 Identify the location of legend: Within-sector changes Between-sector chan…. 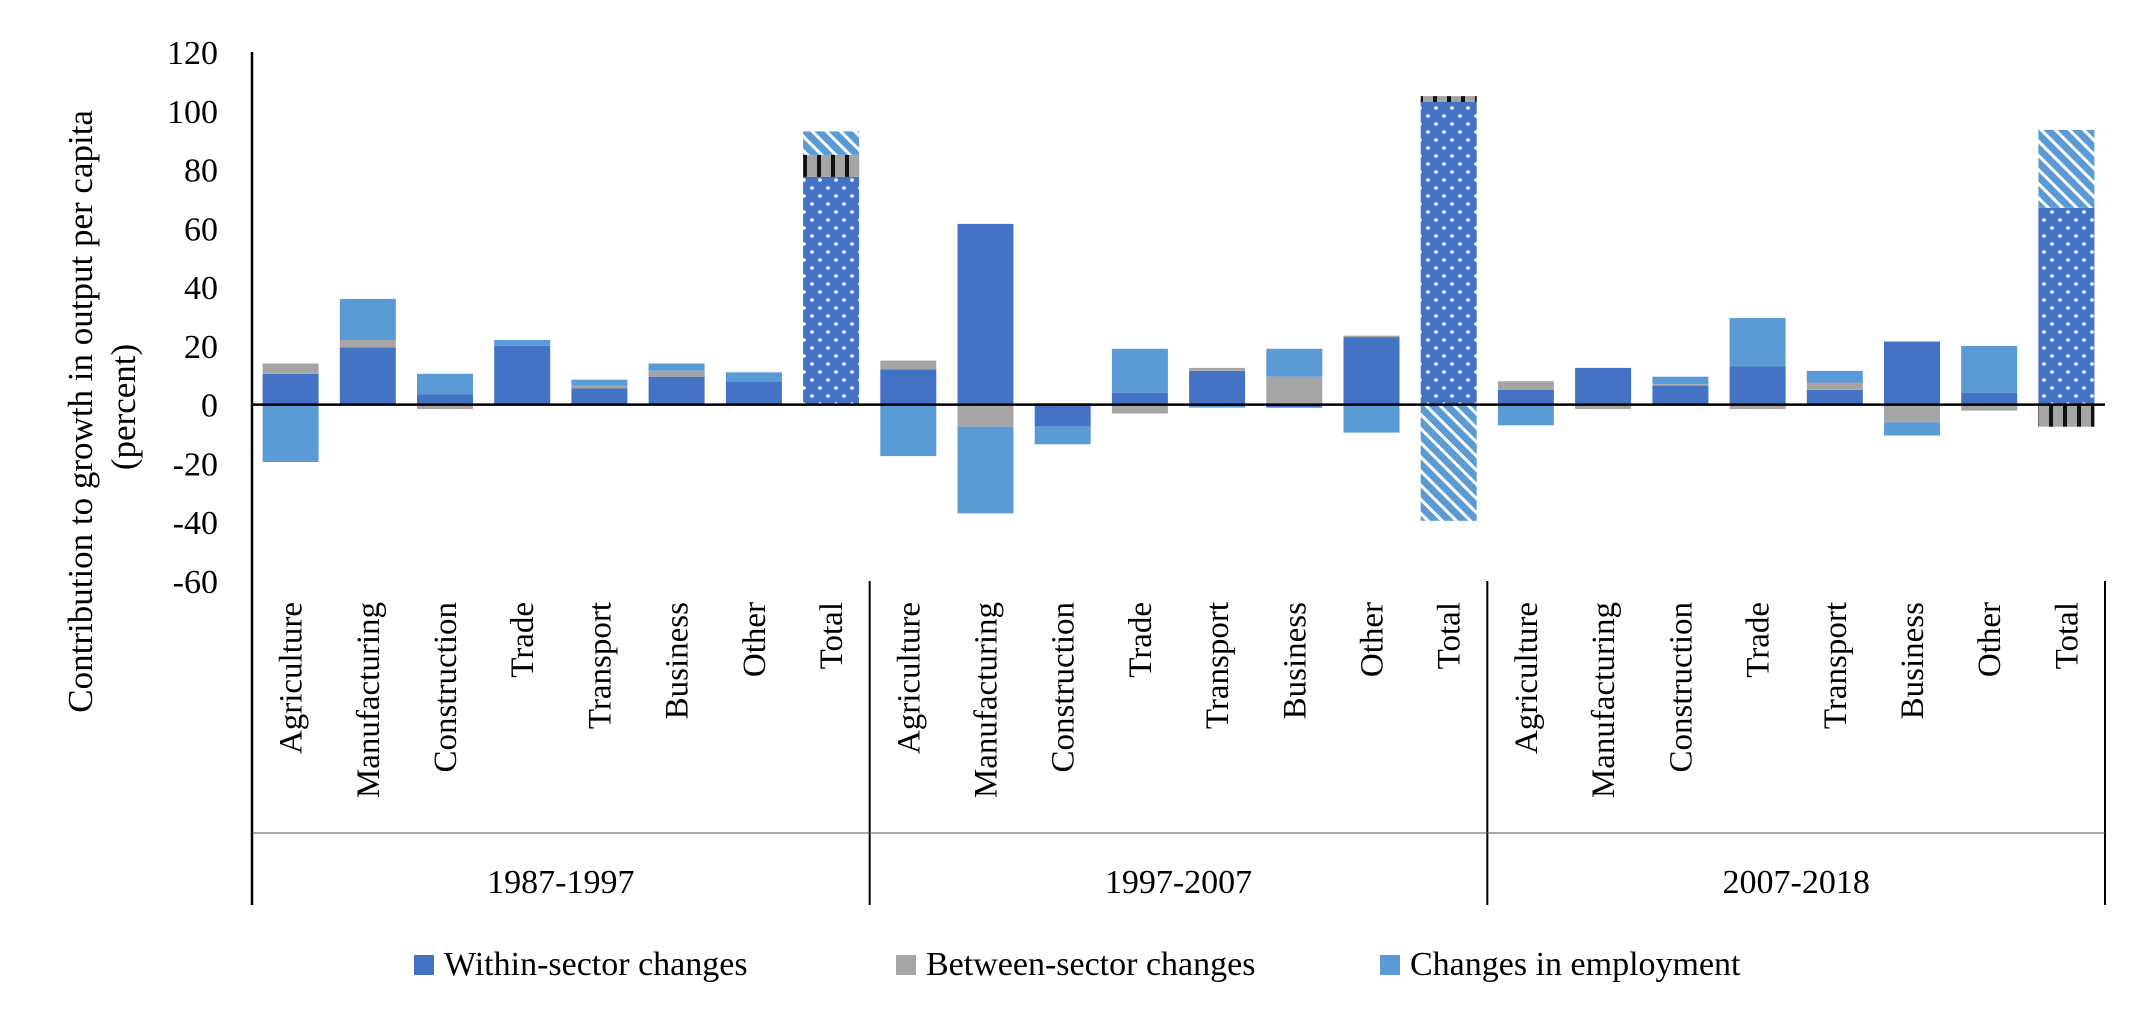
(1077, 964).